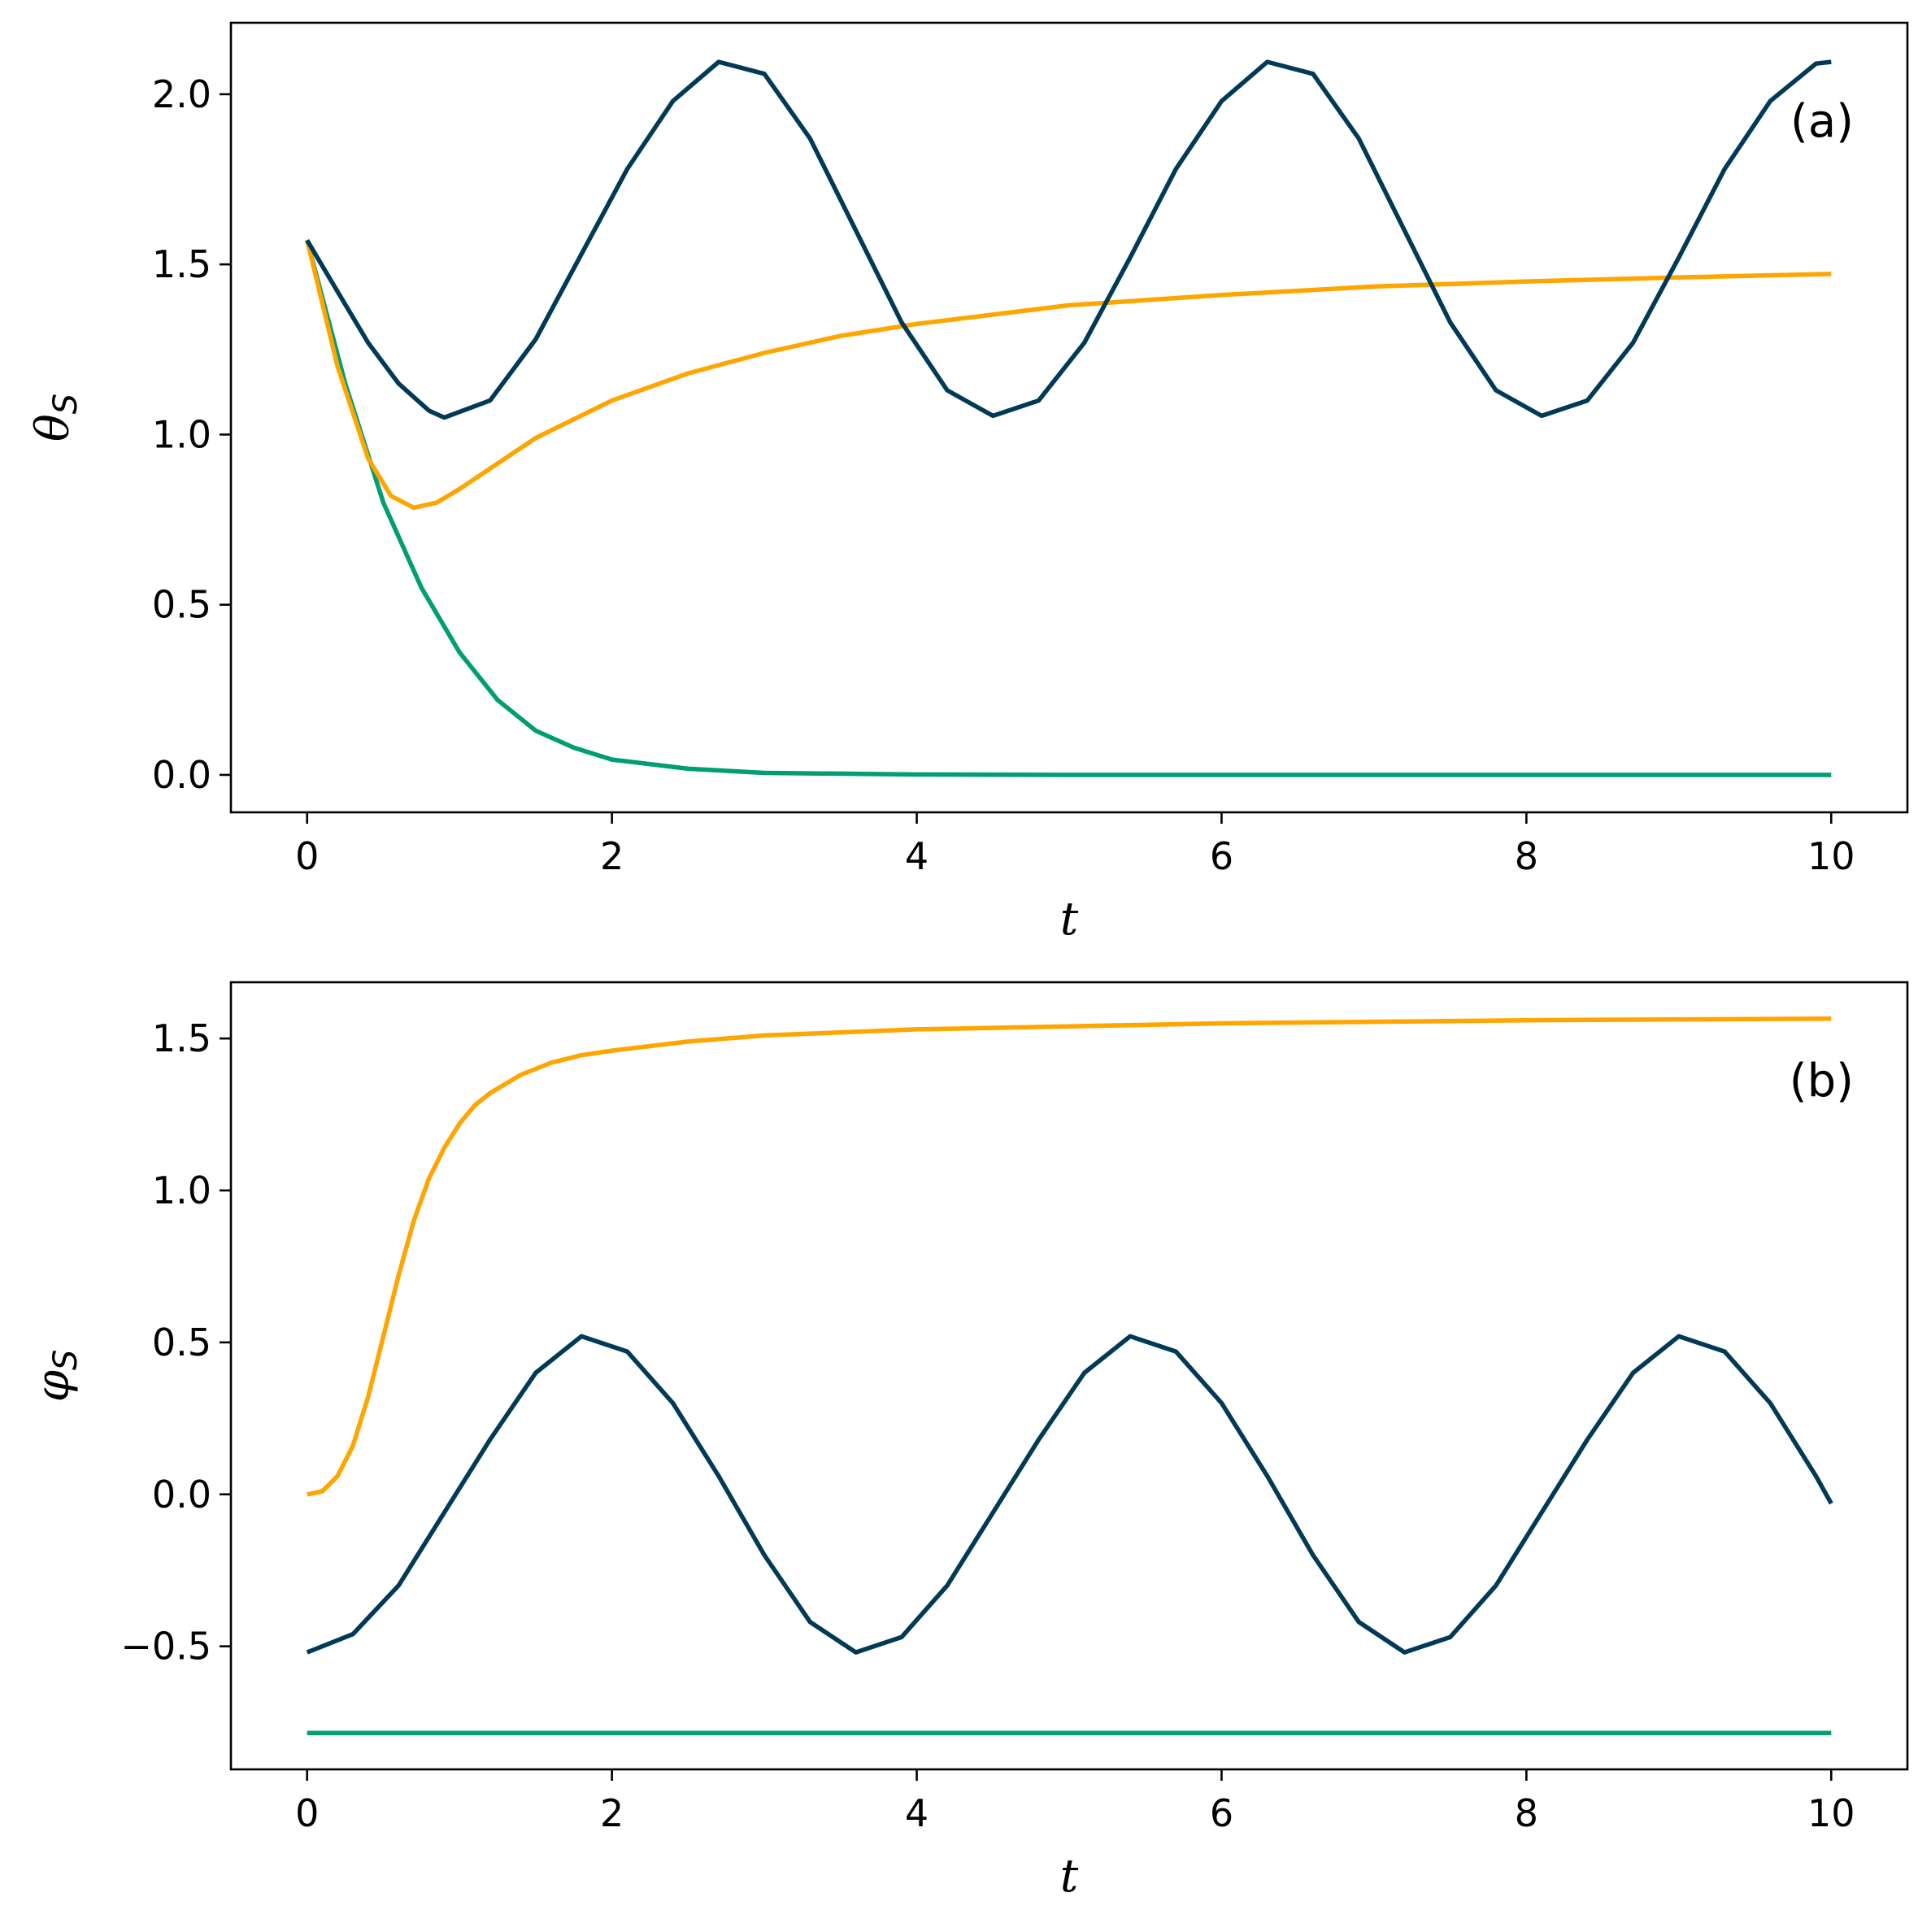  Describe the element at coordinates (181, 94) in the screenshot. I see `y-tick-label: 2.0` at that location.